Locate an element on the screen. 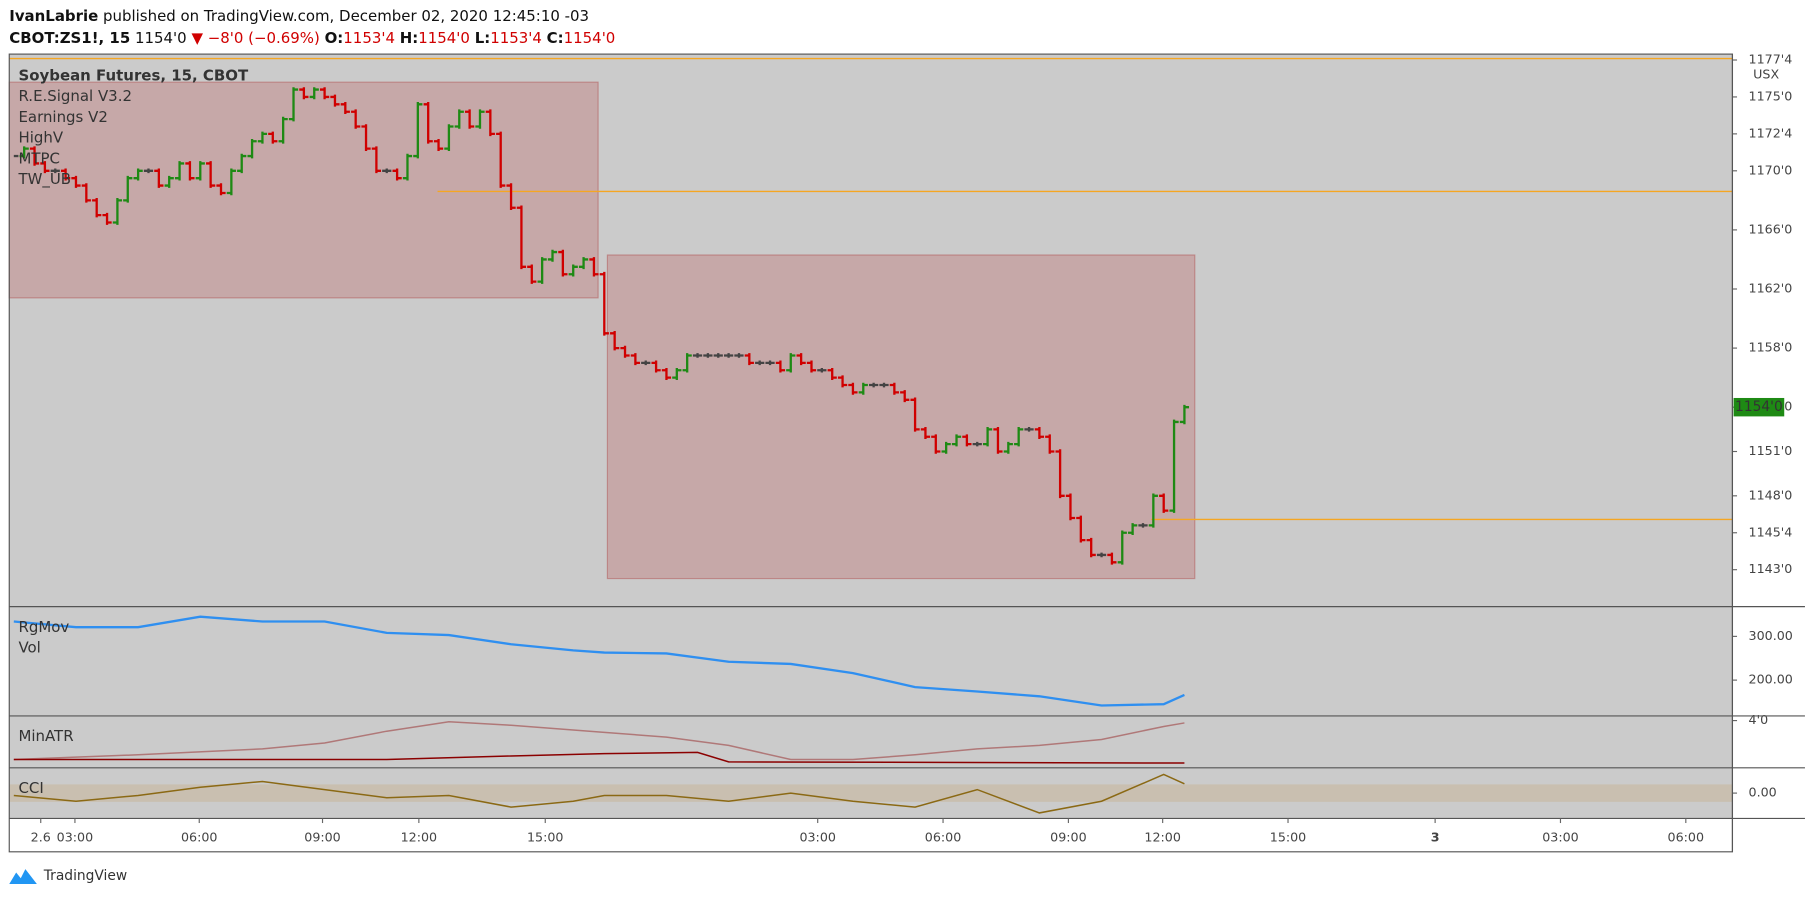 This screenshot has width=1805, height=899. price-tag-label: 1154'0 is located at coordinates (1759, 407).